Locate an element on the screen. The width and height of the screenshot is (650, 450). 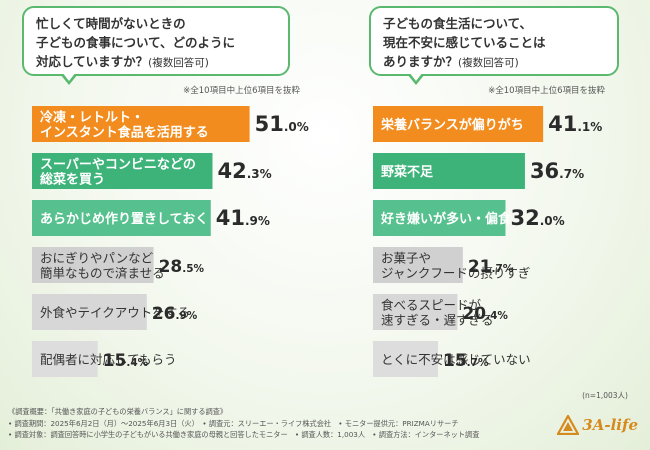
brand-logo: 3A-life is located at coordinates (597, 425).